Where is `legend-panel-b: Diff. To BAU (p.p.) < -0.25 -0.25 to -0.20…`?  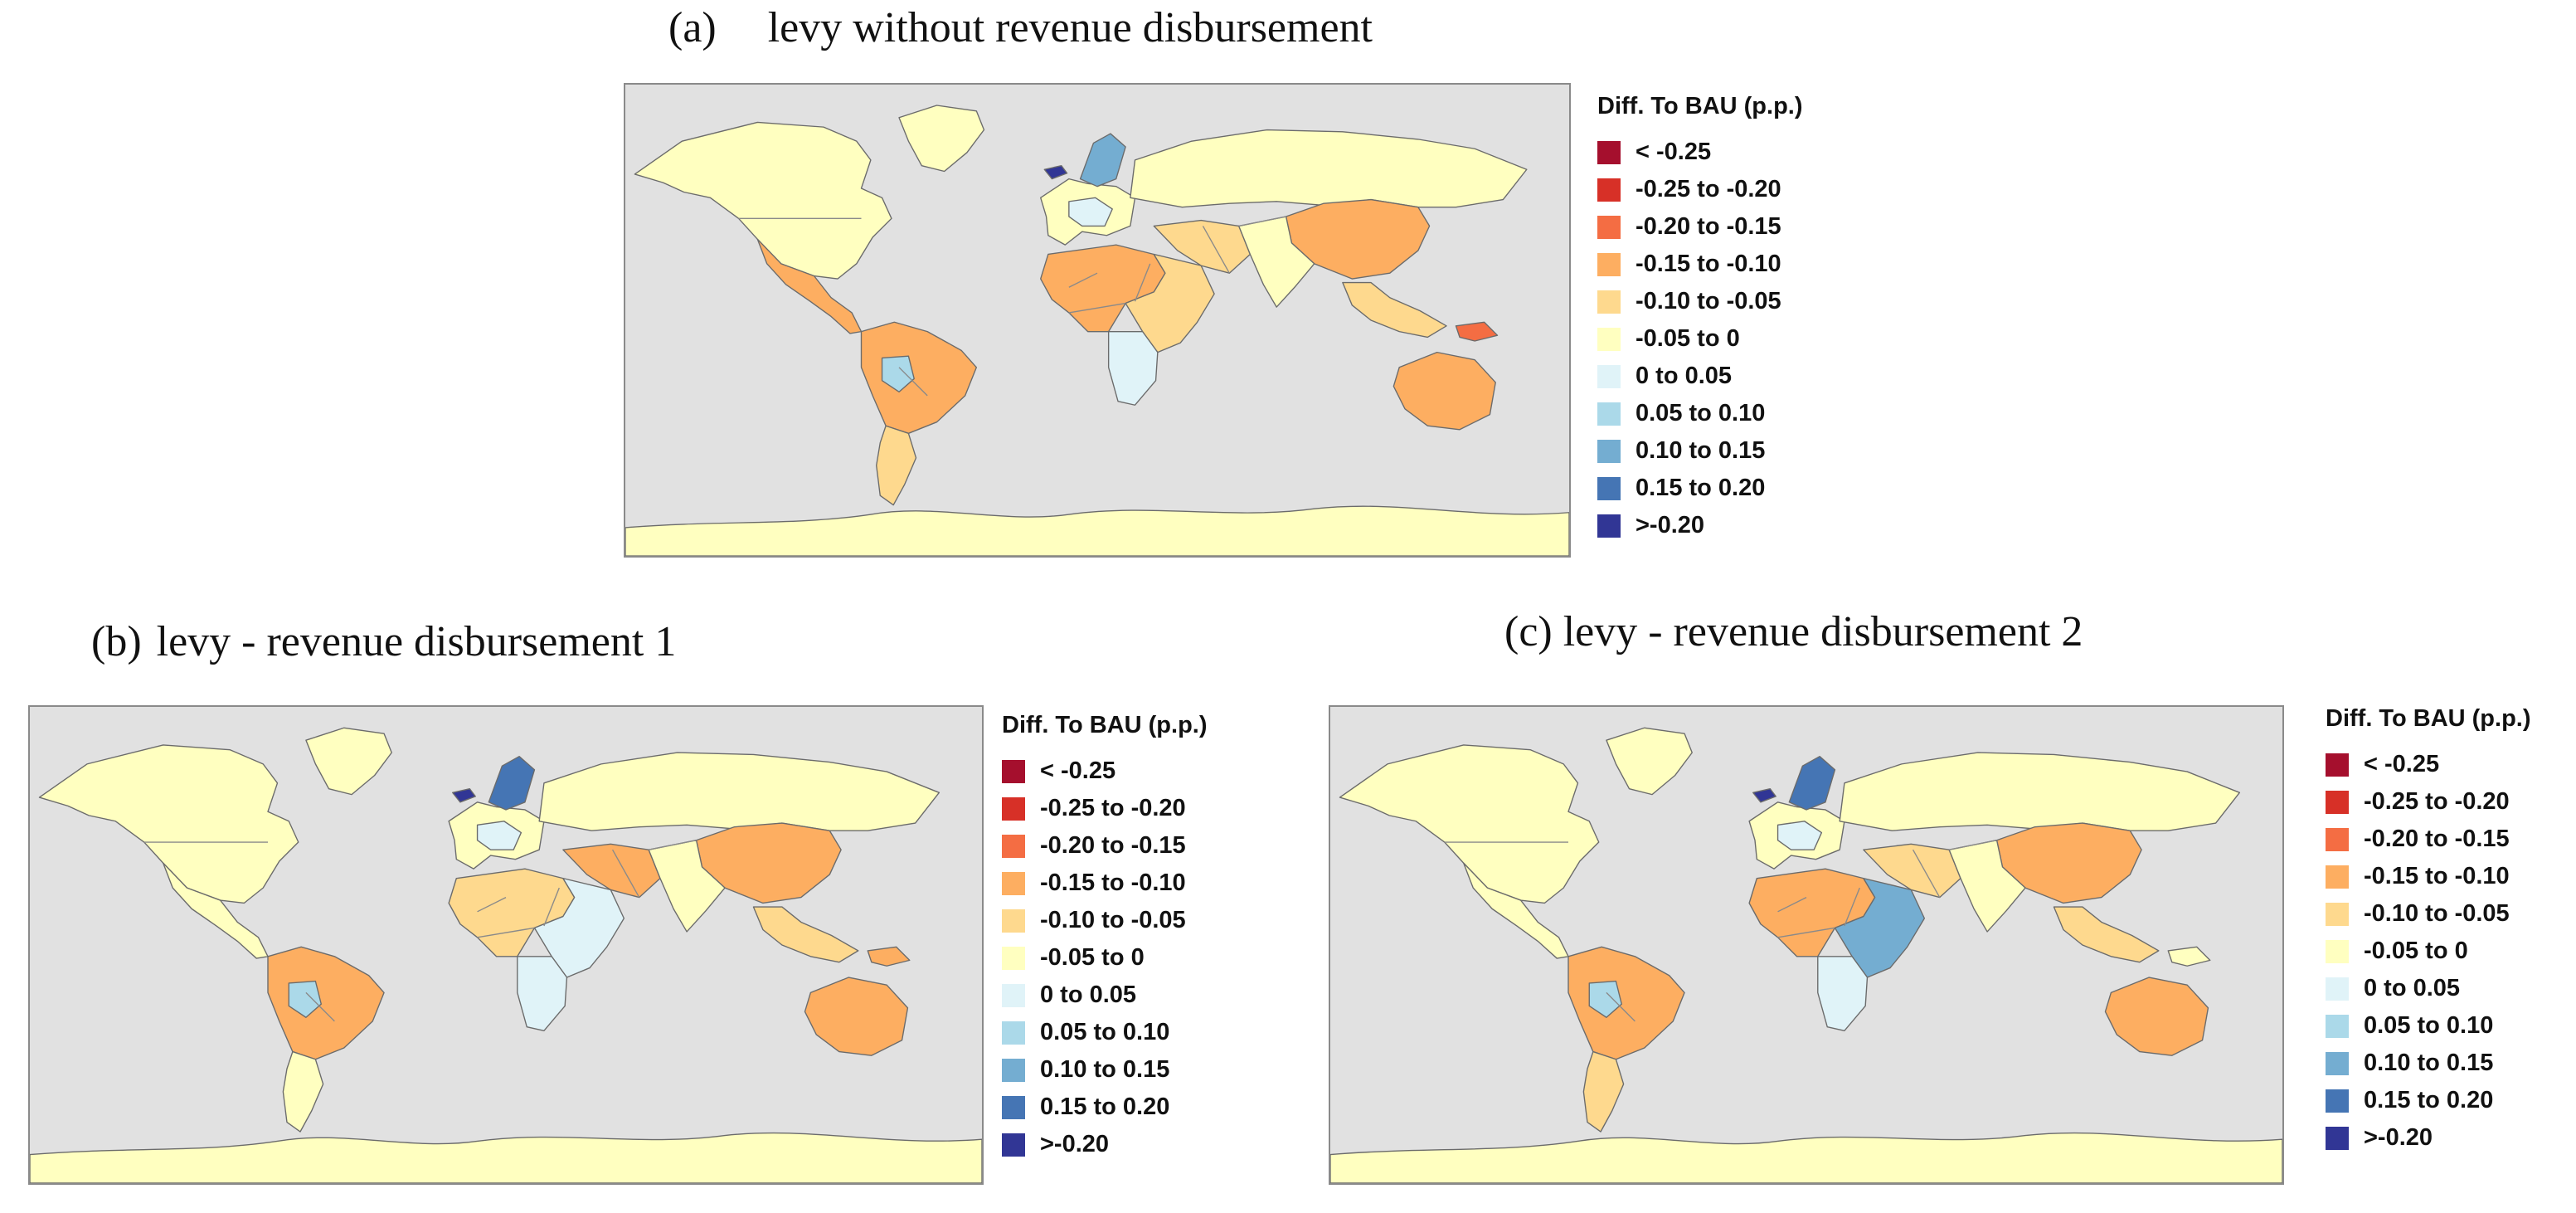 legend-panel-b: Diff. To BAU (p.p.) < -0.25 -0.25 to -0.20… is located at coordinates (1105, 938).